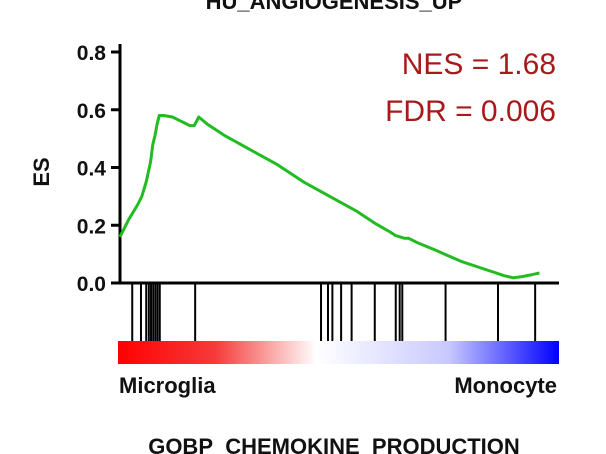 The width and height of the screenshot is (606, 454). I want to click on gene-hit-marks, so click(334, 312).